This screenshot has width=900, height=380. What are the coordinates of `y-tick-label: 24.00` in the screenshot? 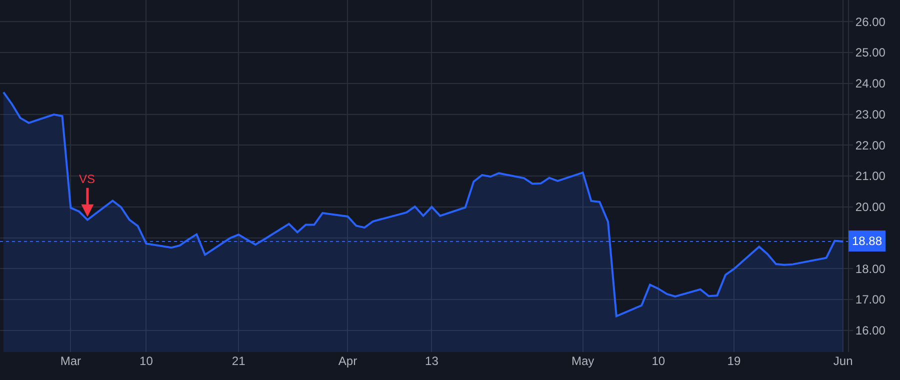 It's located at (870, 83).